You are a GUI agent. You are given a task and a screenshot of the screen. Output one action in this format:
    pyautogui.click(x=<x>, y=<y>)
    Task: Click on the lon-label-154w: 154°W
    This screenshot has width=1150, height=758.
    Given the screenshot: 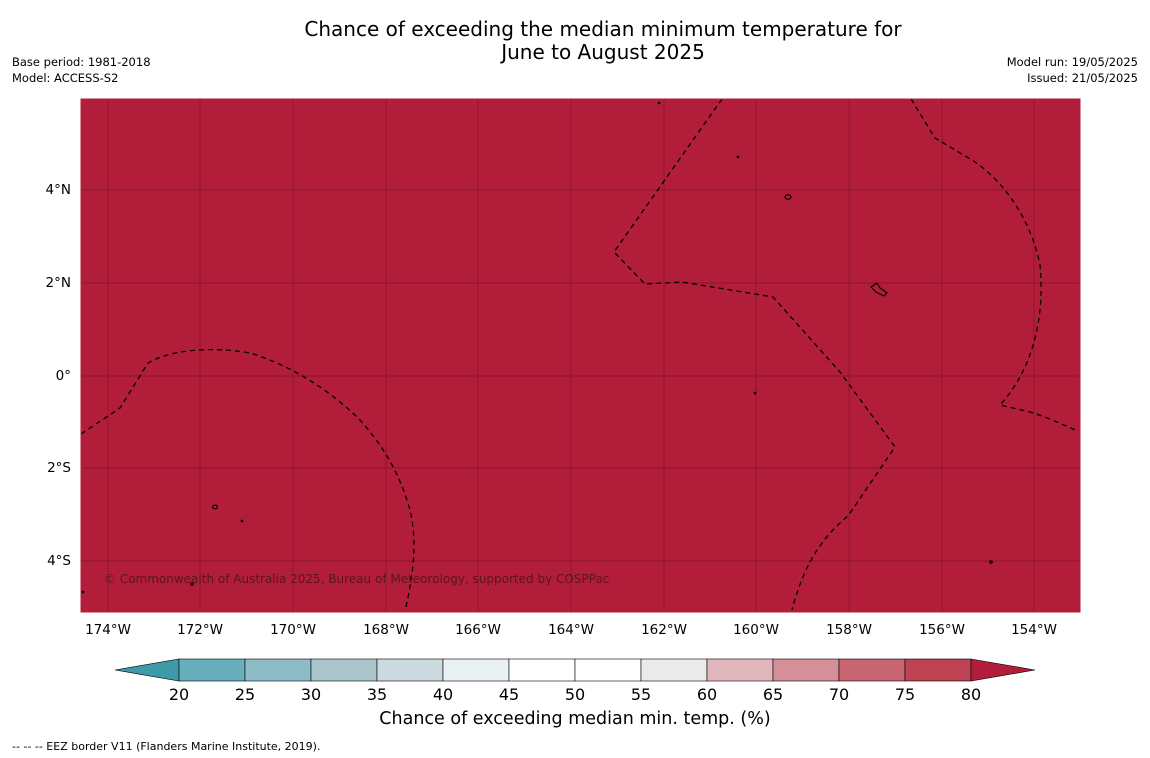 What is the action you would take?
    pyautogui.click(x=1034, y=630)
    